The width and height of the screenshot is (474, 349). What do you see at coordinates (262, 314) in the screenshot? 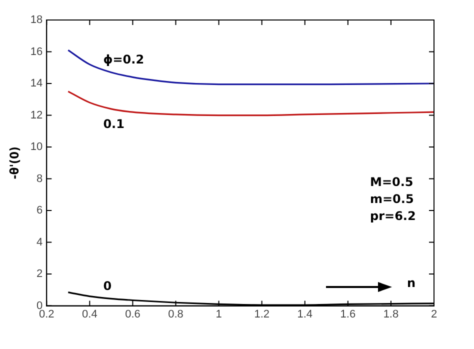
I see `x-tick-label: 1.2` at bounding box center [262, 314].